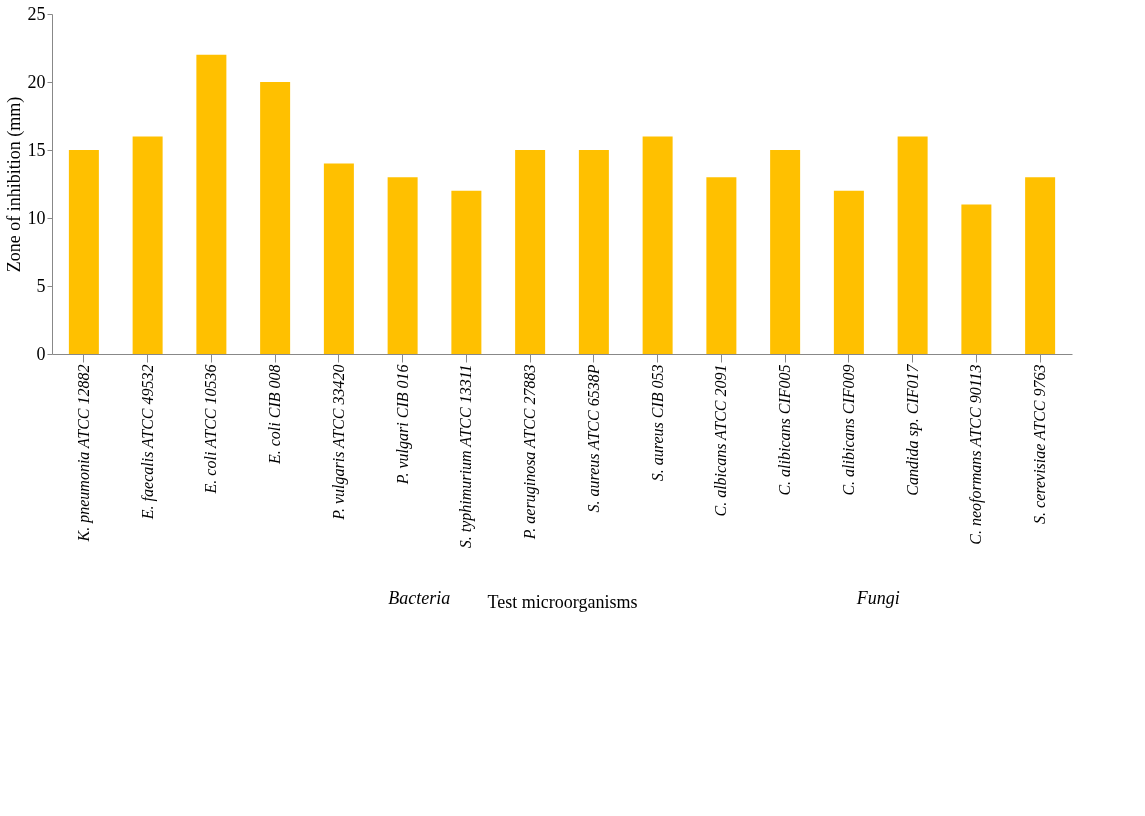 The width and height of the screenshot is (1145, 816). Describe the element at coordinates (14, 184) in the screenshot. I see `y-axis-title: Zone of inhibition (mm)` at that location.